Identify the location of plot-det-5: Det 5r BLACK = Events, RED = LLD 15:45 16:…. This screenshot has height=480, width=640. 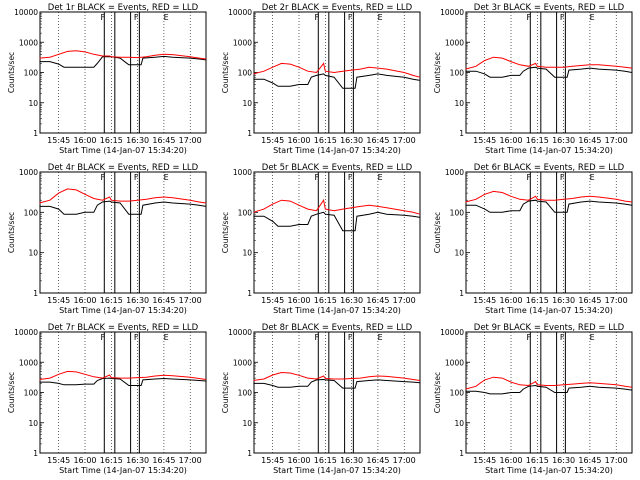
(321, 239).